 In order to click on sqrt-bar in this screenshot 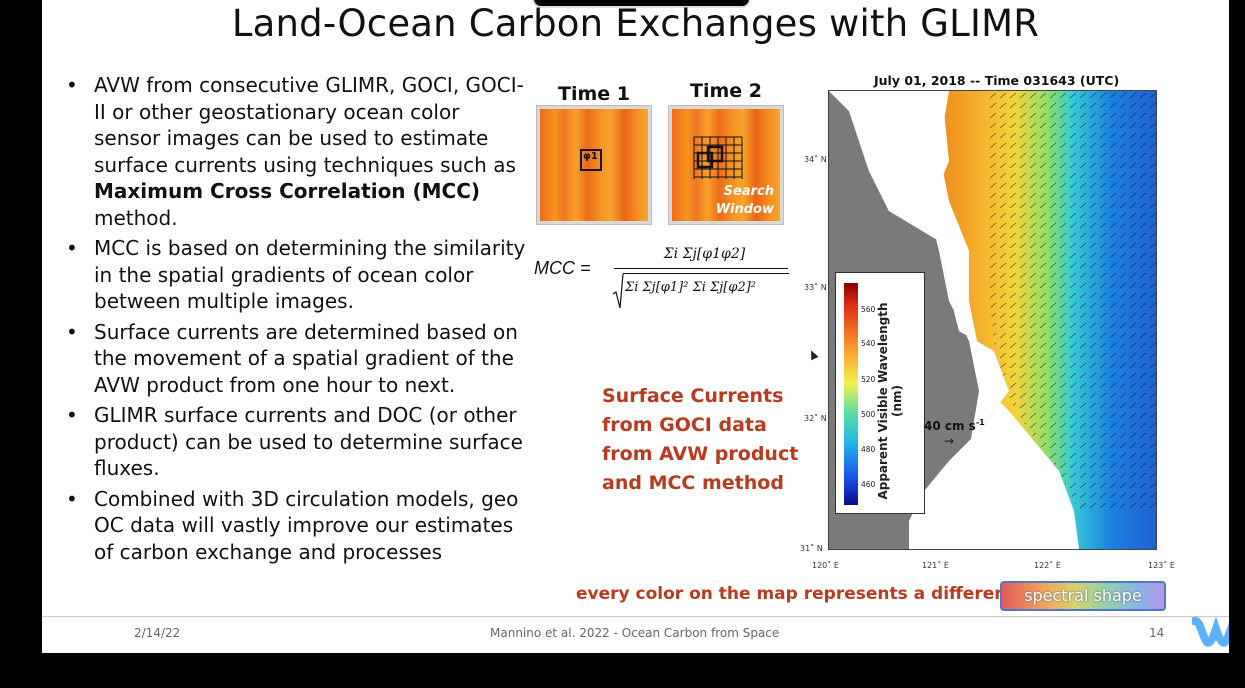, I will do `click(706, 273)`.